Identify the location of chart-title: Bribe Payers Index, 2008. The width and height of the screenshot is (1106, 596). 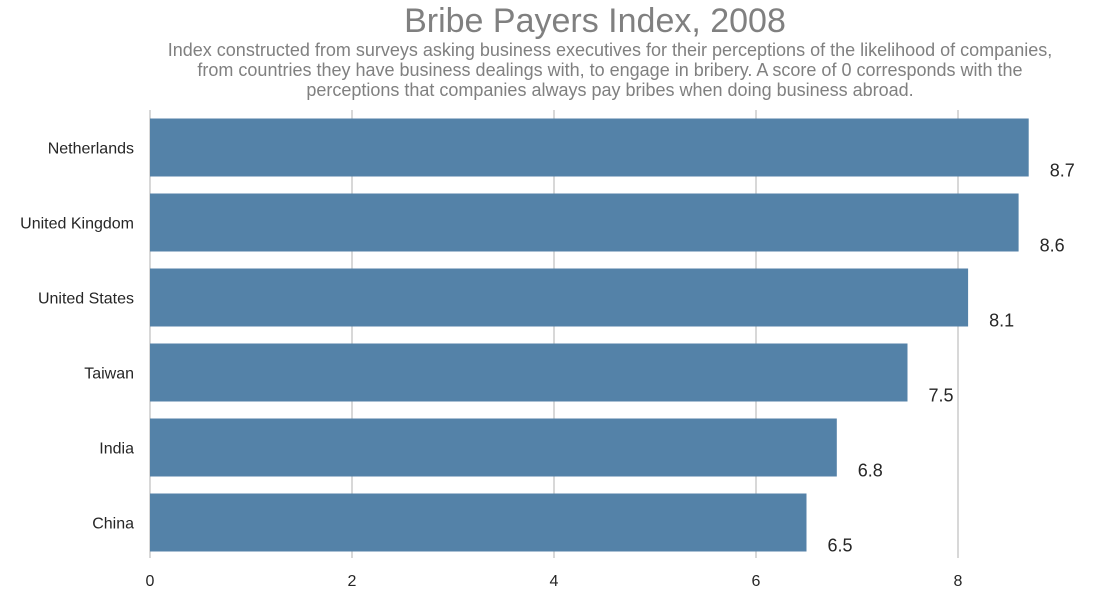
(595, 21).